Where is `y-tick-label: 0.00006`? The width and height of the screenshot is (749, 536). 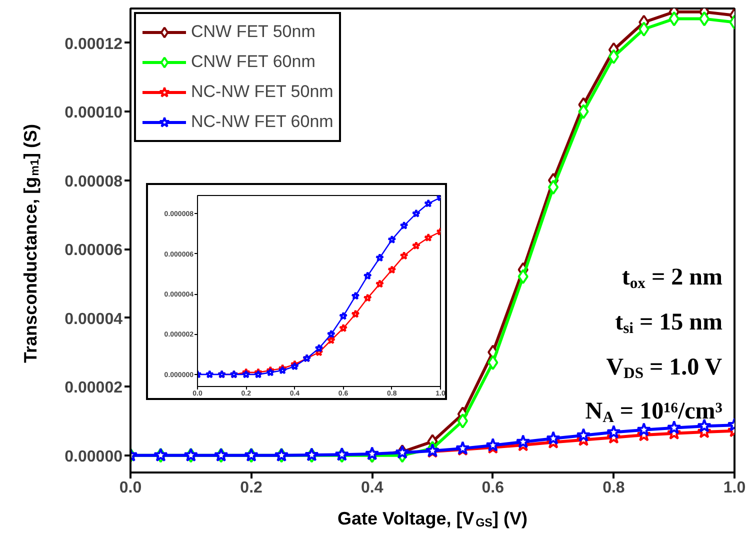 y-tick-label: 0.00006 is located at coordinates (93, 251).